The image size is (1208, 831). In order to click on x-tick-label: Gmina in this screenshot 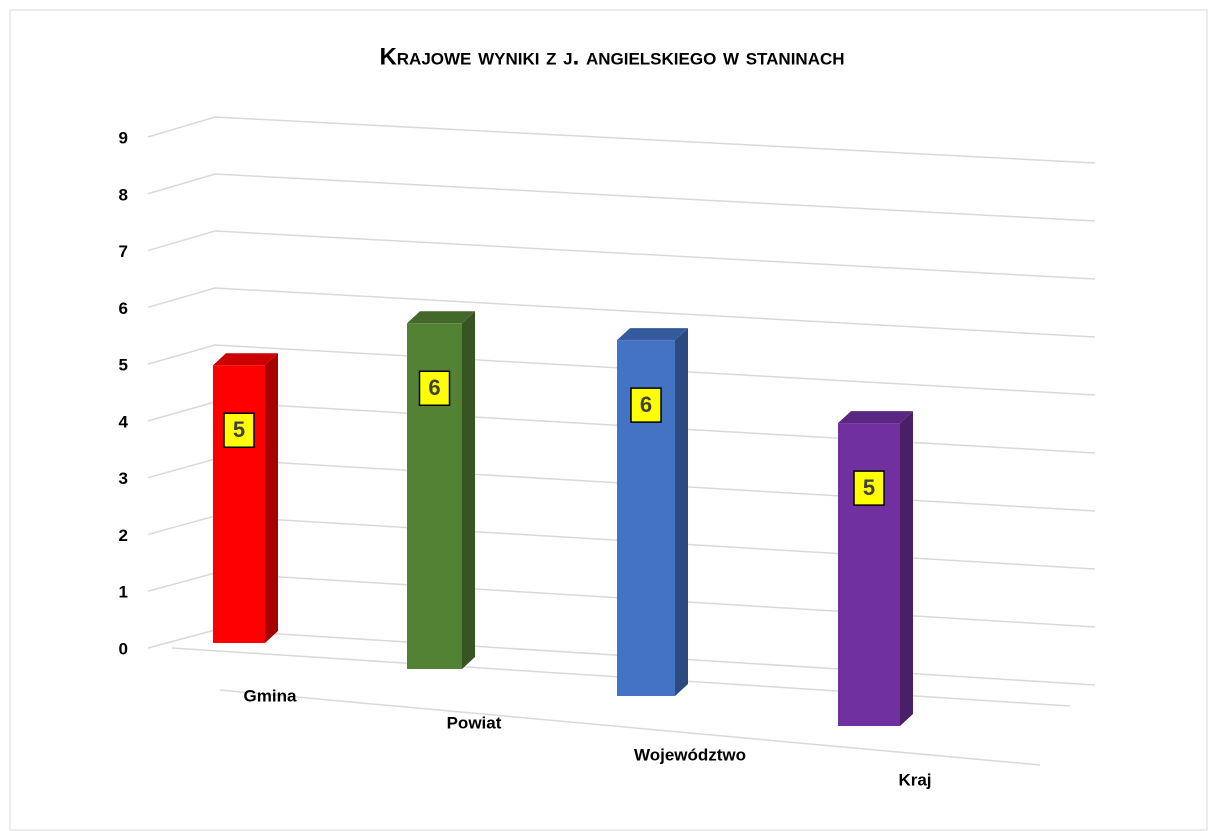, I will do `click(270, 695)`.